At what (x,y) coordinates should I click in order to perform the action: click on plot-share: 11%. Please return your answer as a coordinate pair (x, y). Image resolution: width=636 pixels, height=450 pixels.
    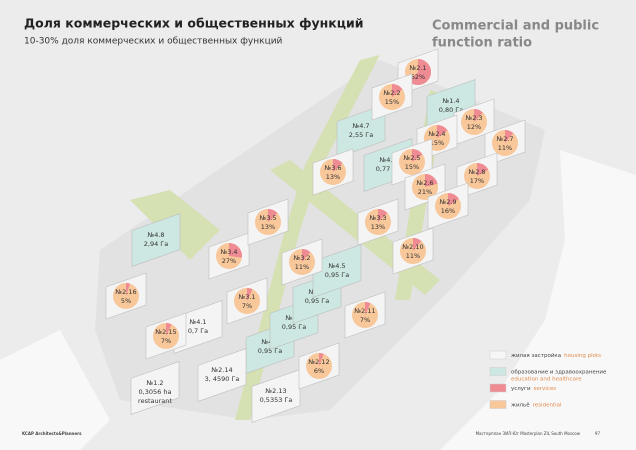
    Looking at the image, I should click on (302, 267).